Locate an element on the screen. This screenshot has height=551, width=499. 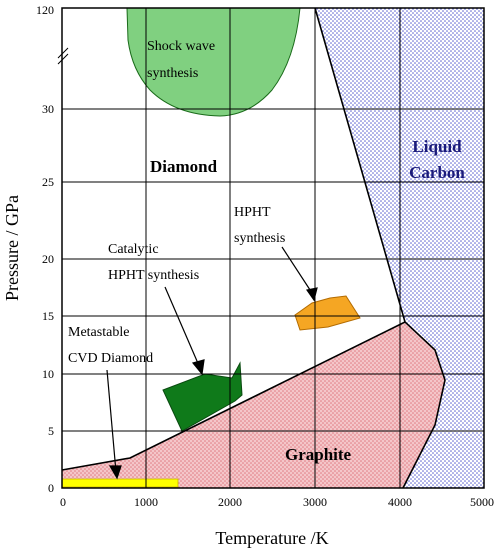
x-axis-title: Temperature /K is located at coordinates (271, 538).